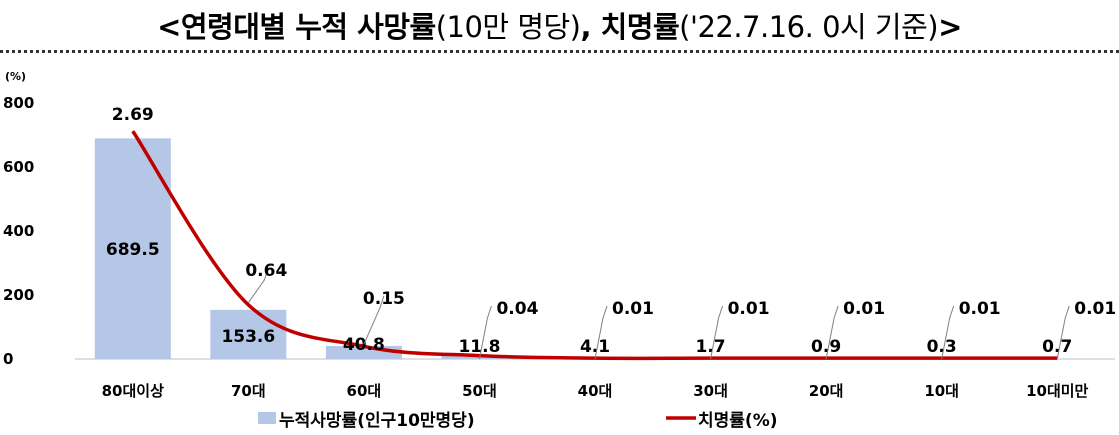  What do you see at coordinates (15, 76) in the screenshot?
I see `y-unit-label: (%)` at bounding box center [15, 76].